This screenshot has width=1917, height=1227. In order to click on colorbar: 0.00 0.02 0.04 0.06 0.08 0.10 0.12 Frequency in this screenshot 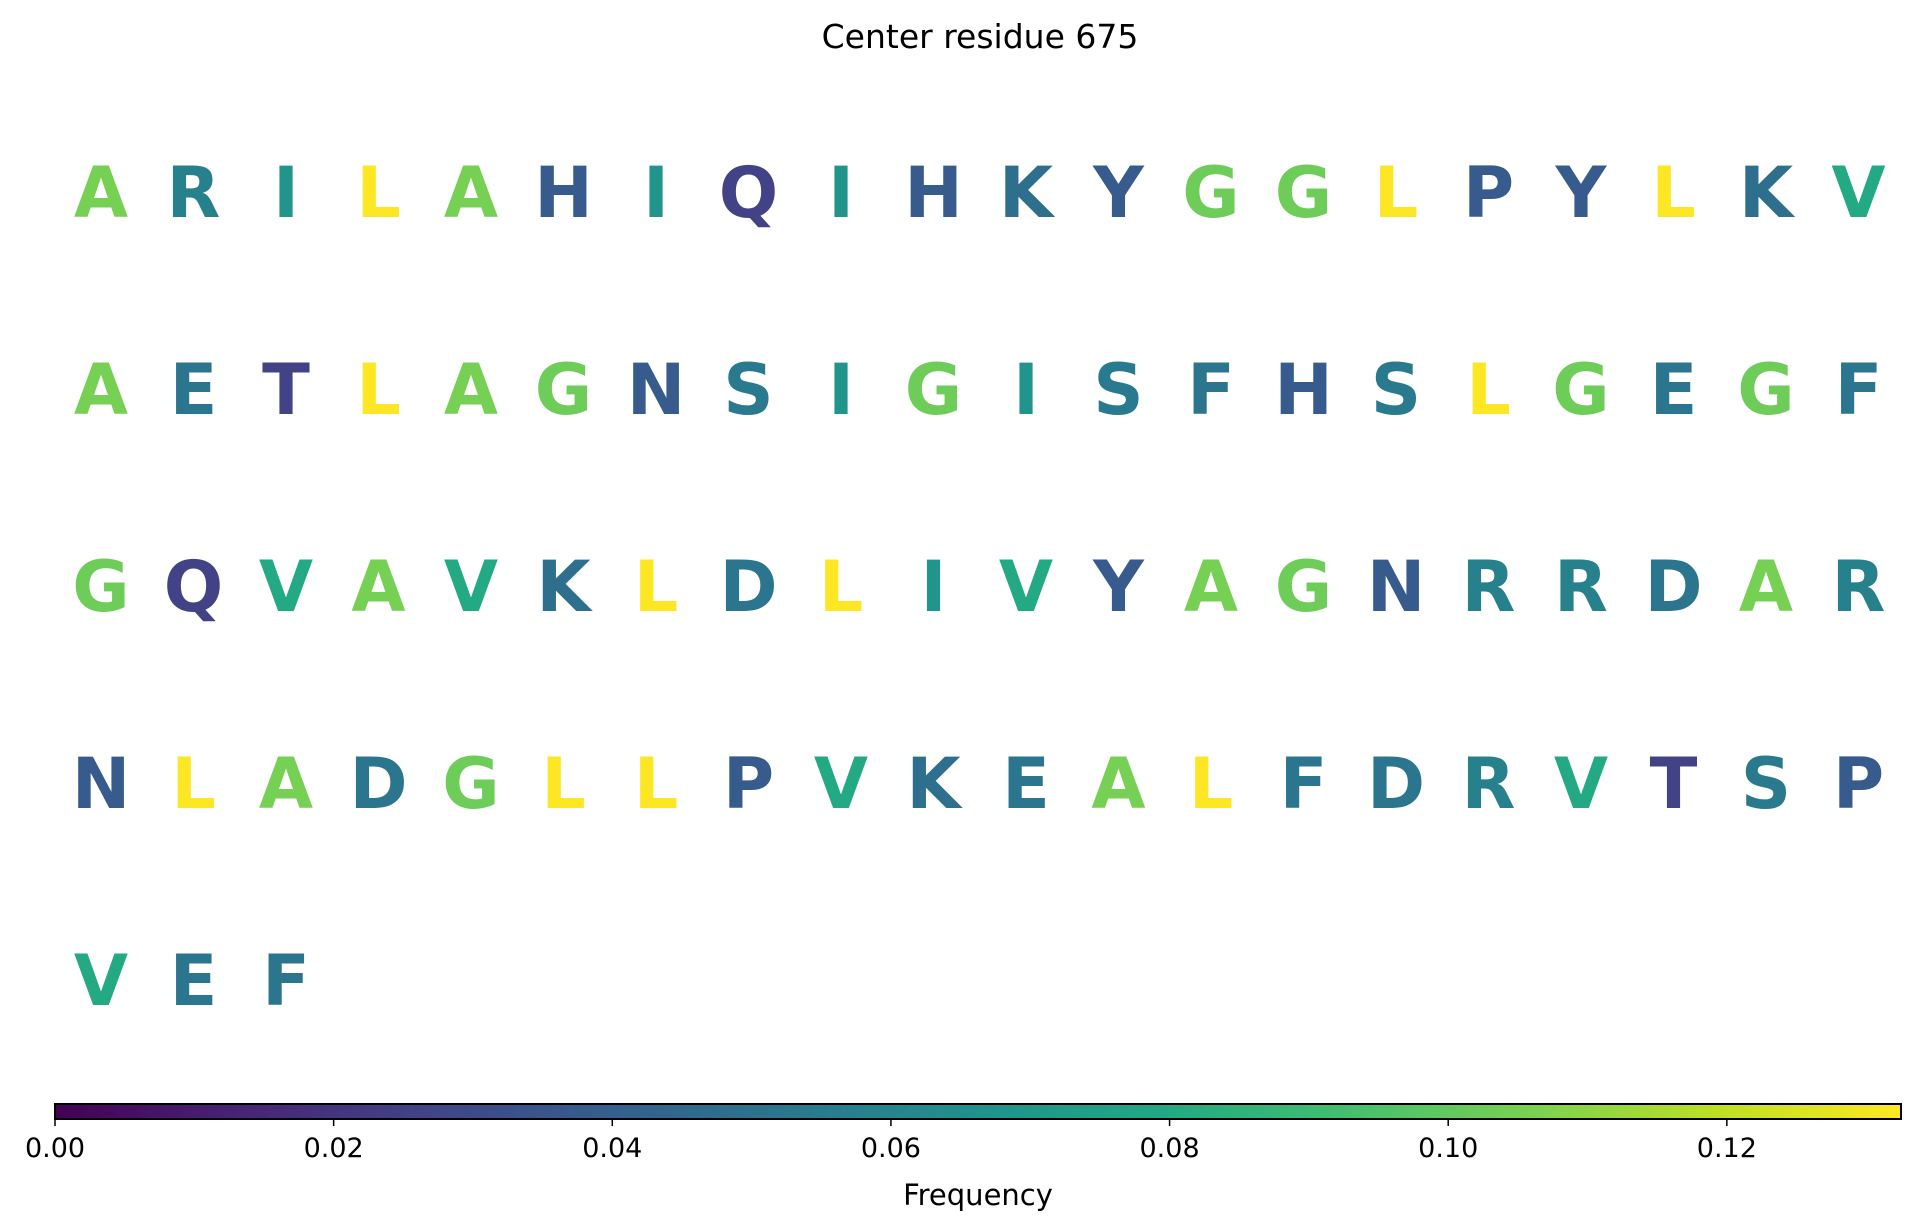, I will do `click(963, 1157)`.